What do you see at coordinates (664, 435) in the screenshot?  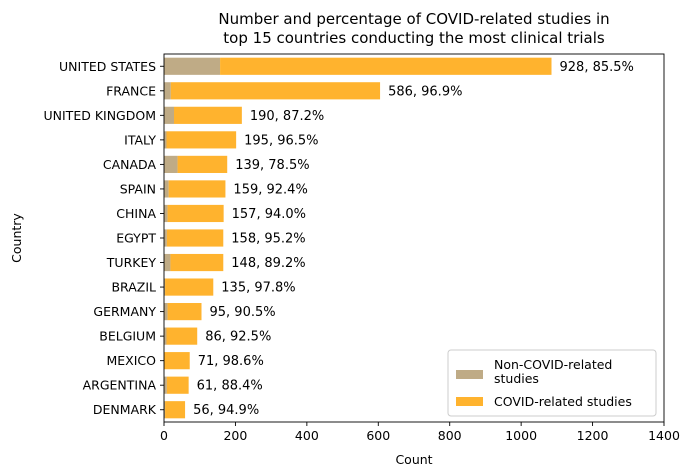 I see `x-tick-label: 1400` at bounding box center [664, 435].